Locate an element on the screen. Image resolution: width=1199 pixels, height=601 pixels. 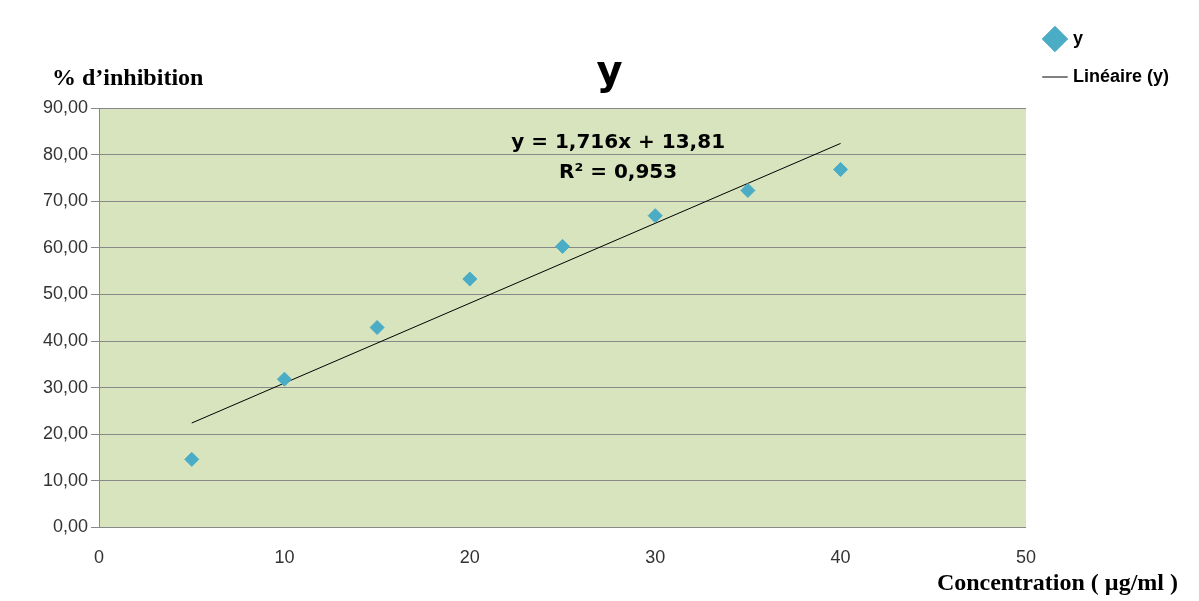
y-tick-label: 40,00 is located at coordinates (66, 339).